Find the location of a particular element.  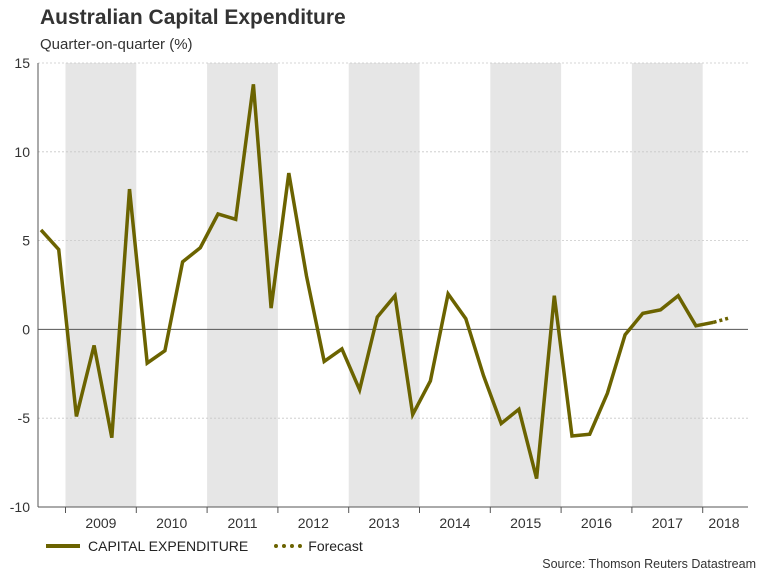

year-band-2017 is located at coordinates (667, 285).